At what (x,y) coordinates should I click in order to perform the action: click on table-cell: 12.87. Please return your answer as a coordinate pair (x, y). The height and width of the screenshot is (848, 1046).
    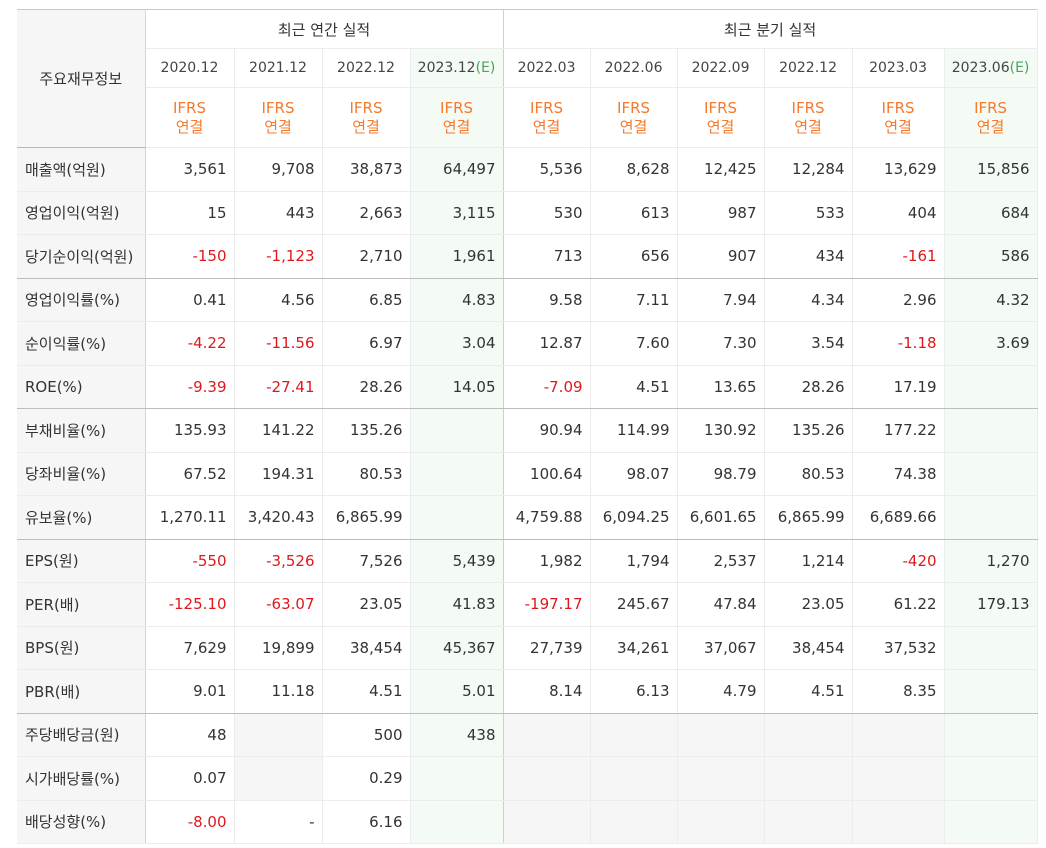
    Looking at the image, I should click on (547, 343).